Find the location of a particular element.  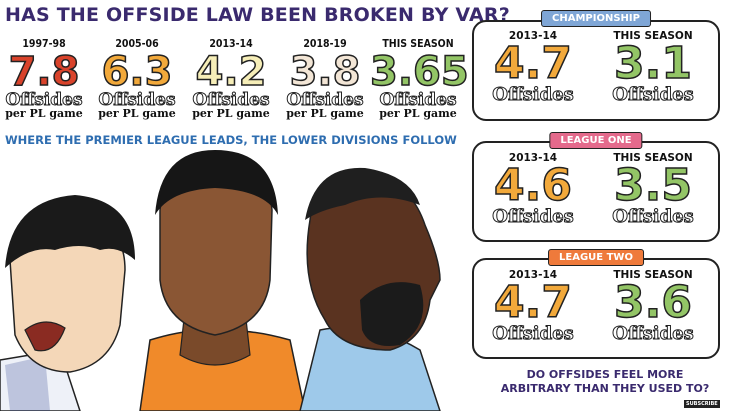

right-stat: THIS SEASON 3.5 Offsides is located at coordinates (653, 189).